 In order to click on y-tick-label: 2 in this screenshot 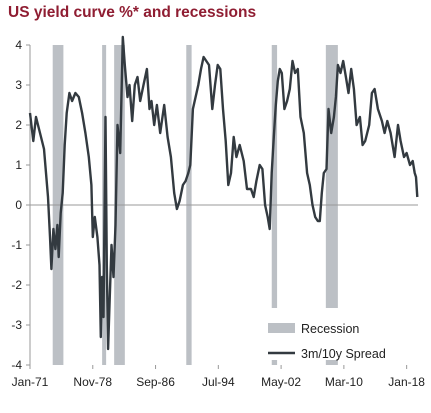, I will do `click(18, 125)`.